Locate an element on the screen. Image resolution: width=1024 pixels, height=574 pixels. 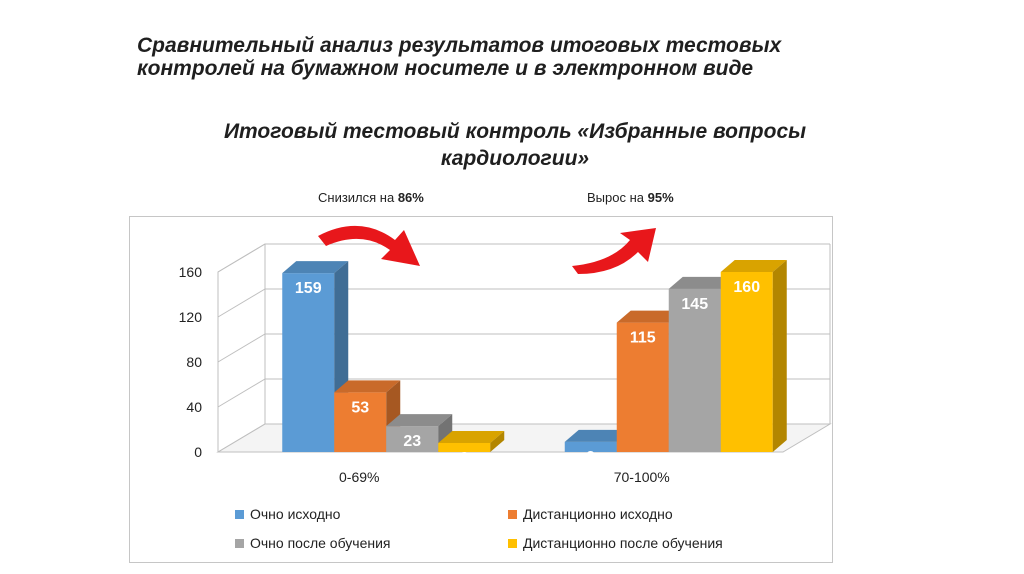
y-tick-label: 160 is located at coordinates (191, 272).